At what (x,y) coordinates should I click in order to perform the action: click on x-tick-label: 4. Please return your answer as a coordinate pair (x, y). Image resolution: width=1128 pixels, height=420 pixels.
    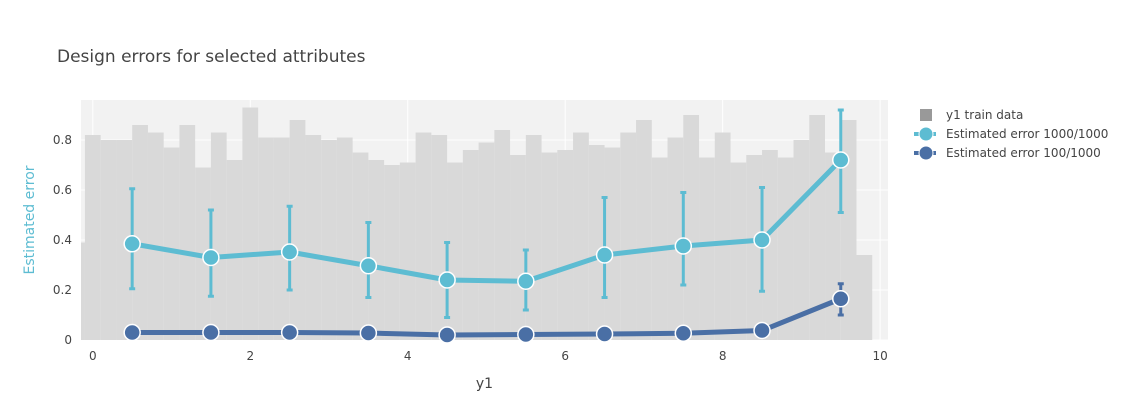
    Looking at the image, I should click on (408, 356).